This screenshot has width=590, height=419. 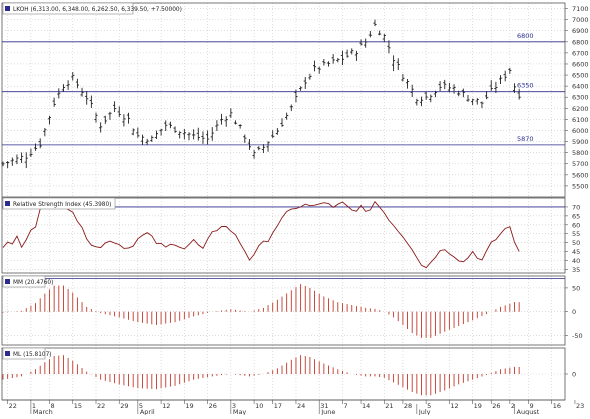 I want to click on x-tick-label: 23, so click(x=580, y=406).